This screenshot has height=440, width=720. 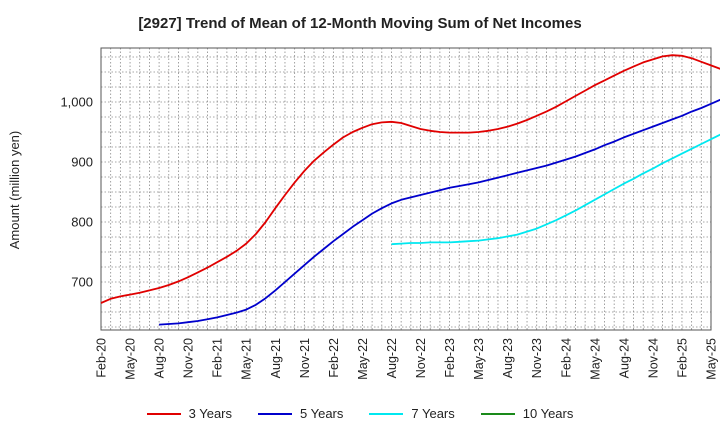 I want to click on x-tick-label: Aug-20, so click(x=160, y=358).